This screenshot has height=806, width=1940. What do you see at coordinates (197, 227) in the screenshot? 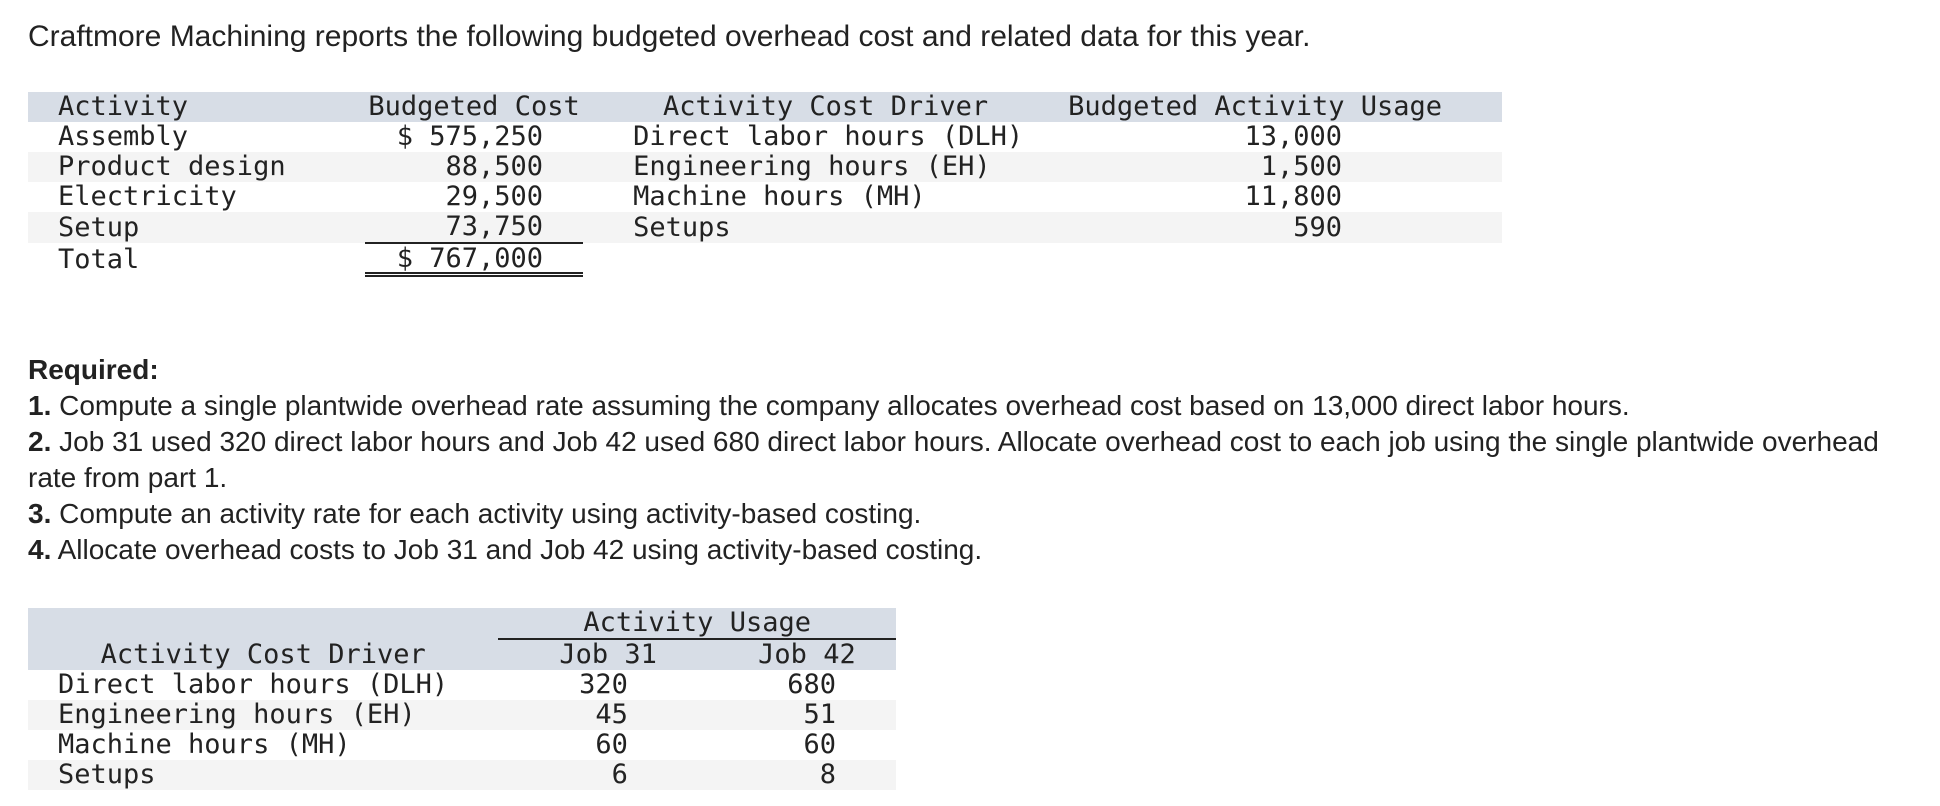
I see `activity-cell: Setup` at bounding box center [197, 227].